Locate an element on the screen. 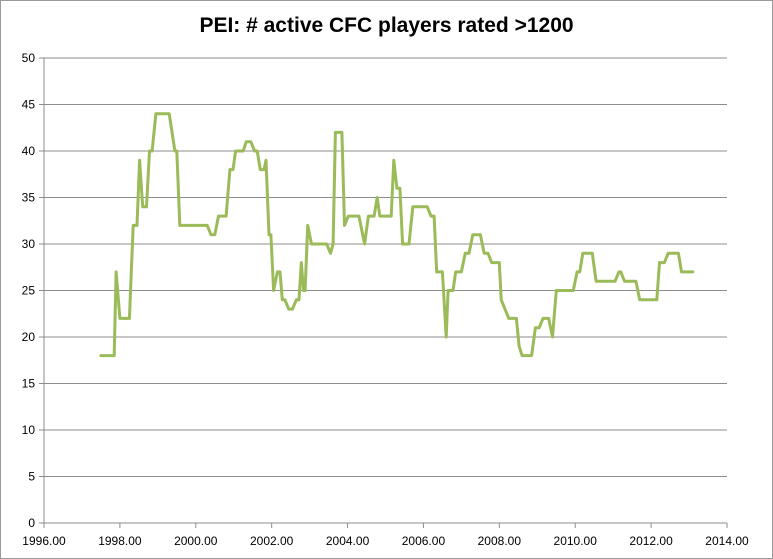 This screenshot has width=773, height=559. y-tick-label: 10 is located at coordinates (29, 430).